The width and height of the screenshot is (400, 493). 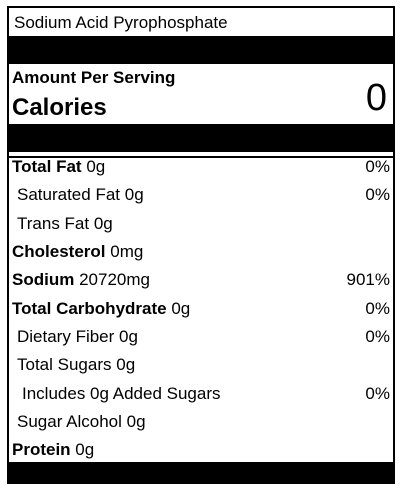 I want to click on nutrient-amount: 0mg, so click(x=127, y=251).